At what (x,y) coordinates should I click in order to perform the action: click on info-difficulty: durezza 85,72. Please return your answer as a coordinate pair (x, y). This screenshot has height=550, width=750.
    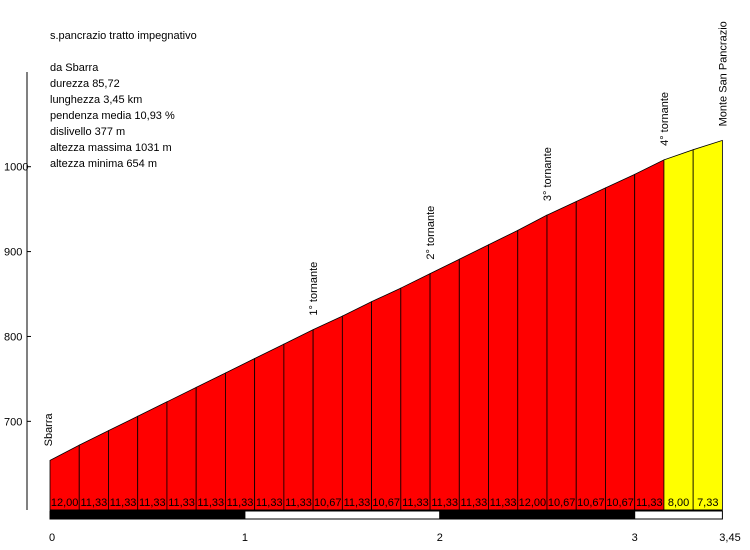
    Looking at the image, I should click on (85, 84).